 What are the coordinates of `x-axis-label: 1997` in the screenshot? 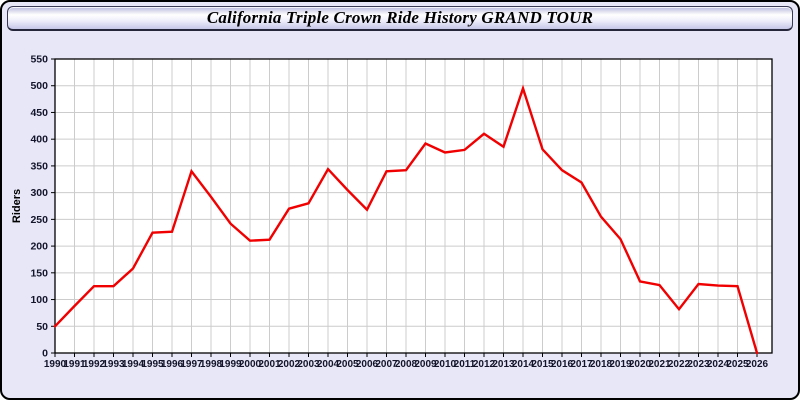 It's located at (191, 364).